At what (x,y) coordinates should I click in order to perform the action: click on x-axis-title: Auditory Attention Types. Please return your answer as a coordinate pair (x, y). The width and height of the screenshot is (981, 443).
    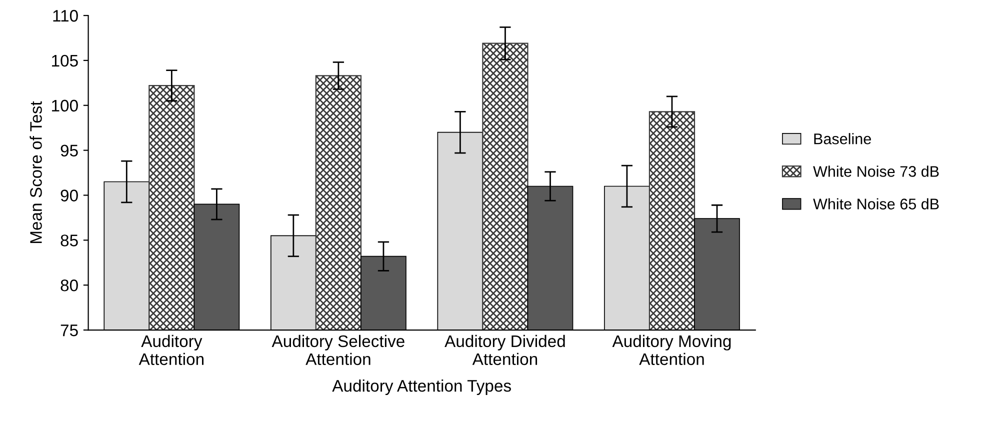
    Looking at the image, I should click on (421, 387).